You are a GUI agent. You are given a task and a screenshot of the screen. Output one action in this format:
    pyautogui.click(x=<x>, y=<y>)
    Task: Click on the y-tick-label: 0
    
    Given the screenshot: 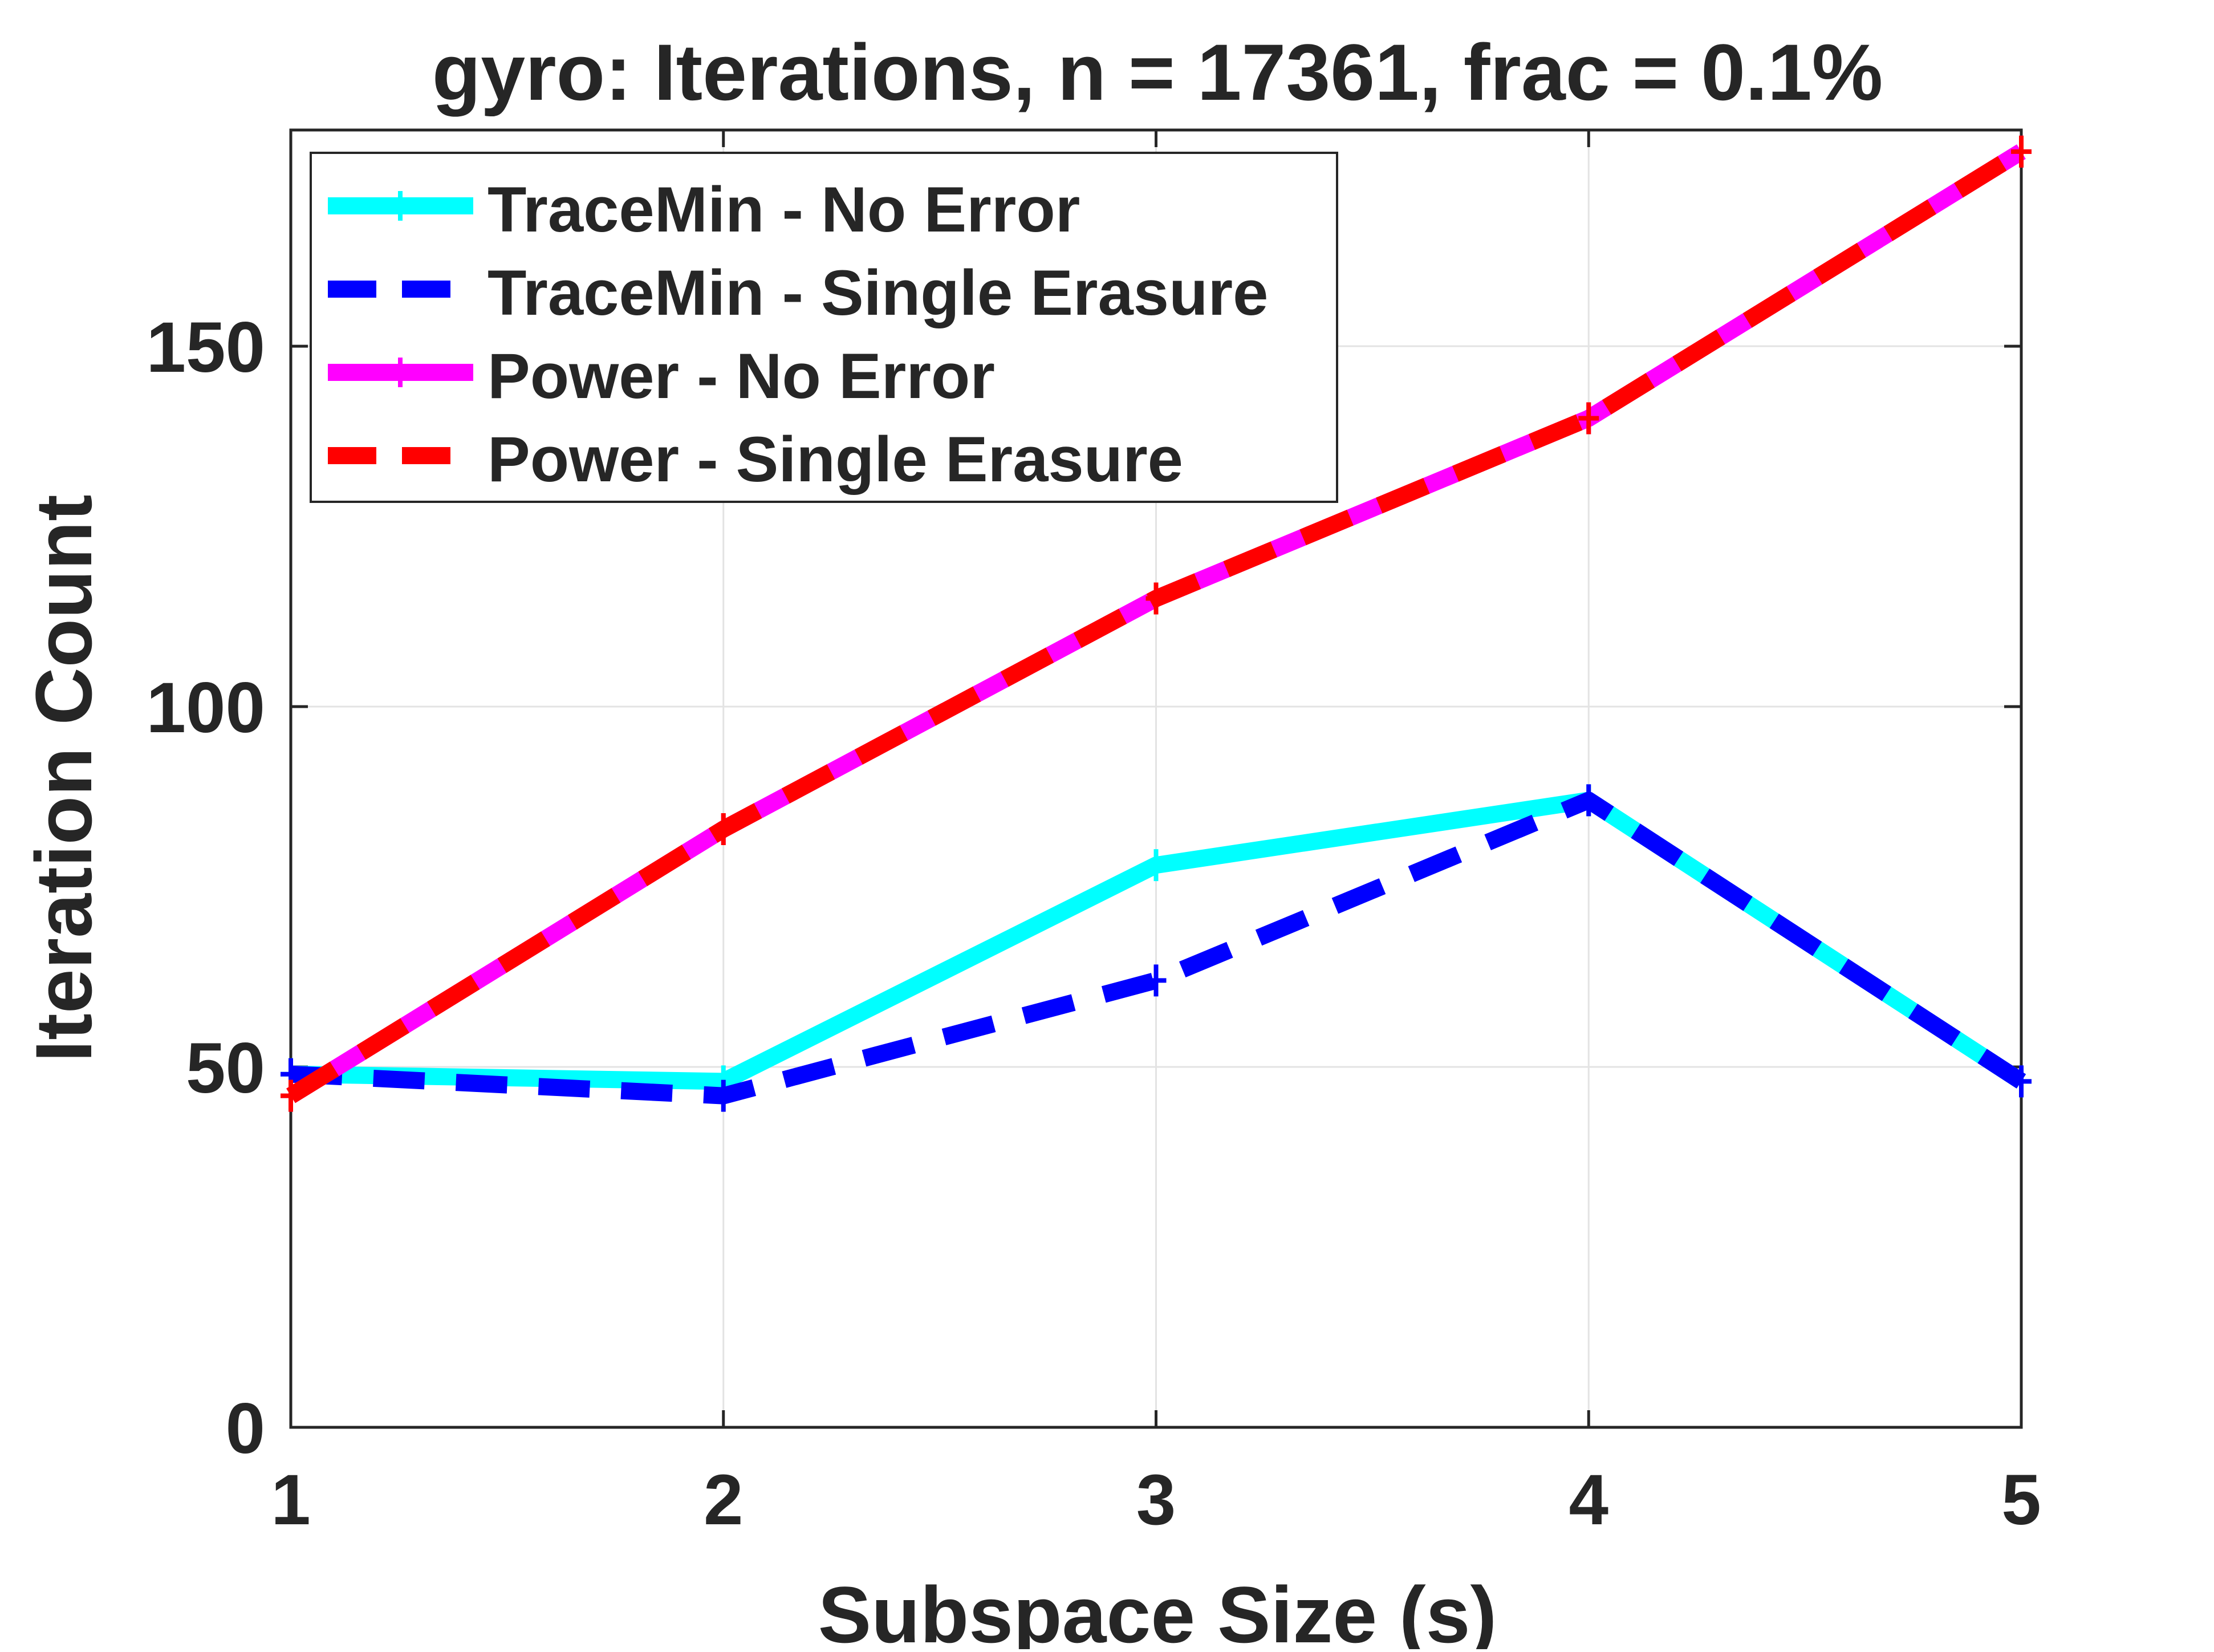 What is the action you would take?
    pyautogui.click(x=245, y=1428)
    